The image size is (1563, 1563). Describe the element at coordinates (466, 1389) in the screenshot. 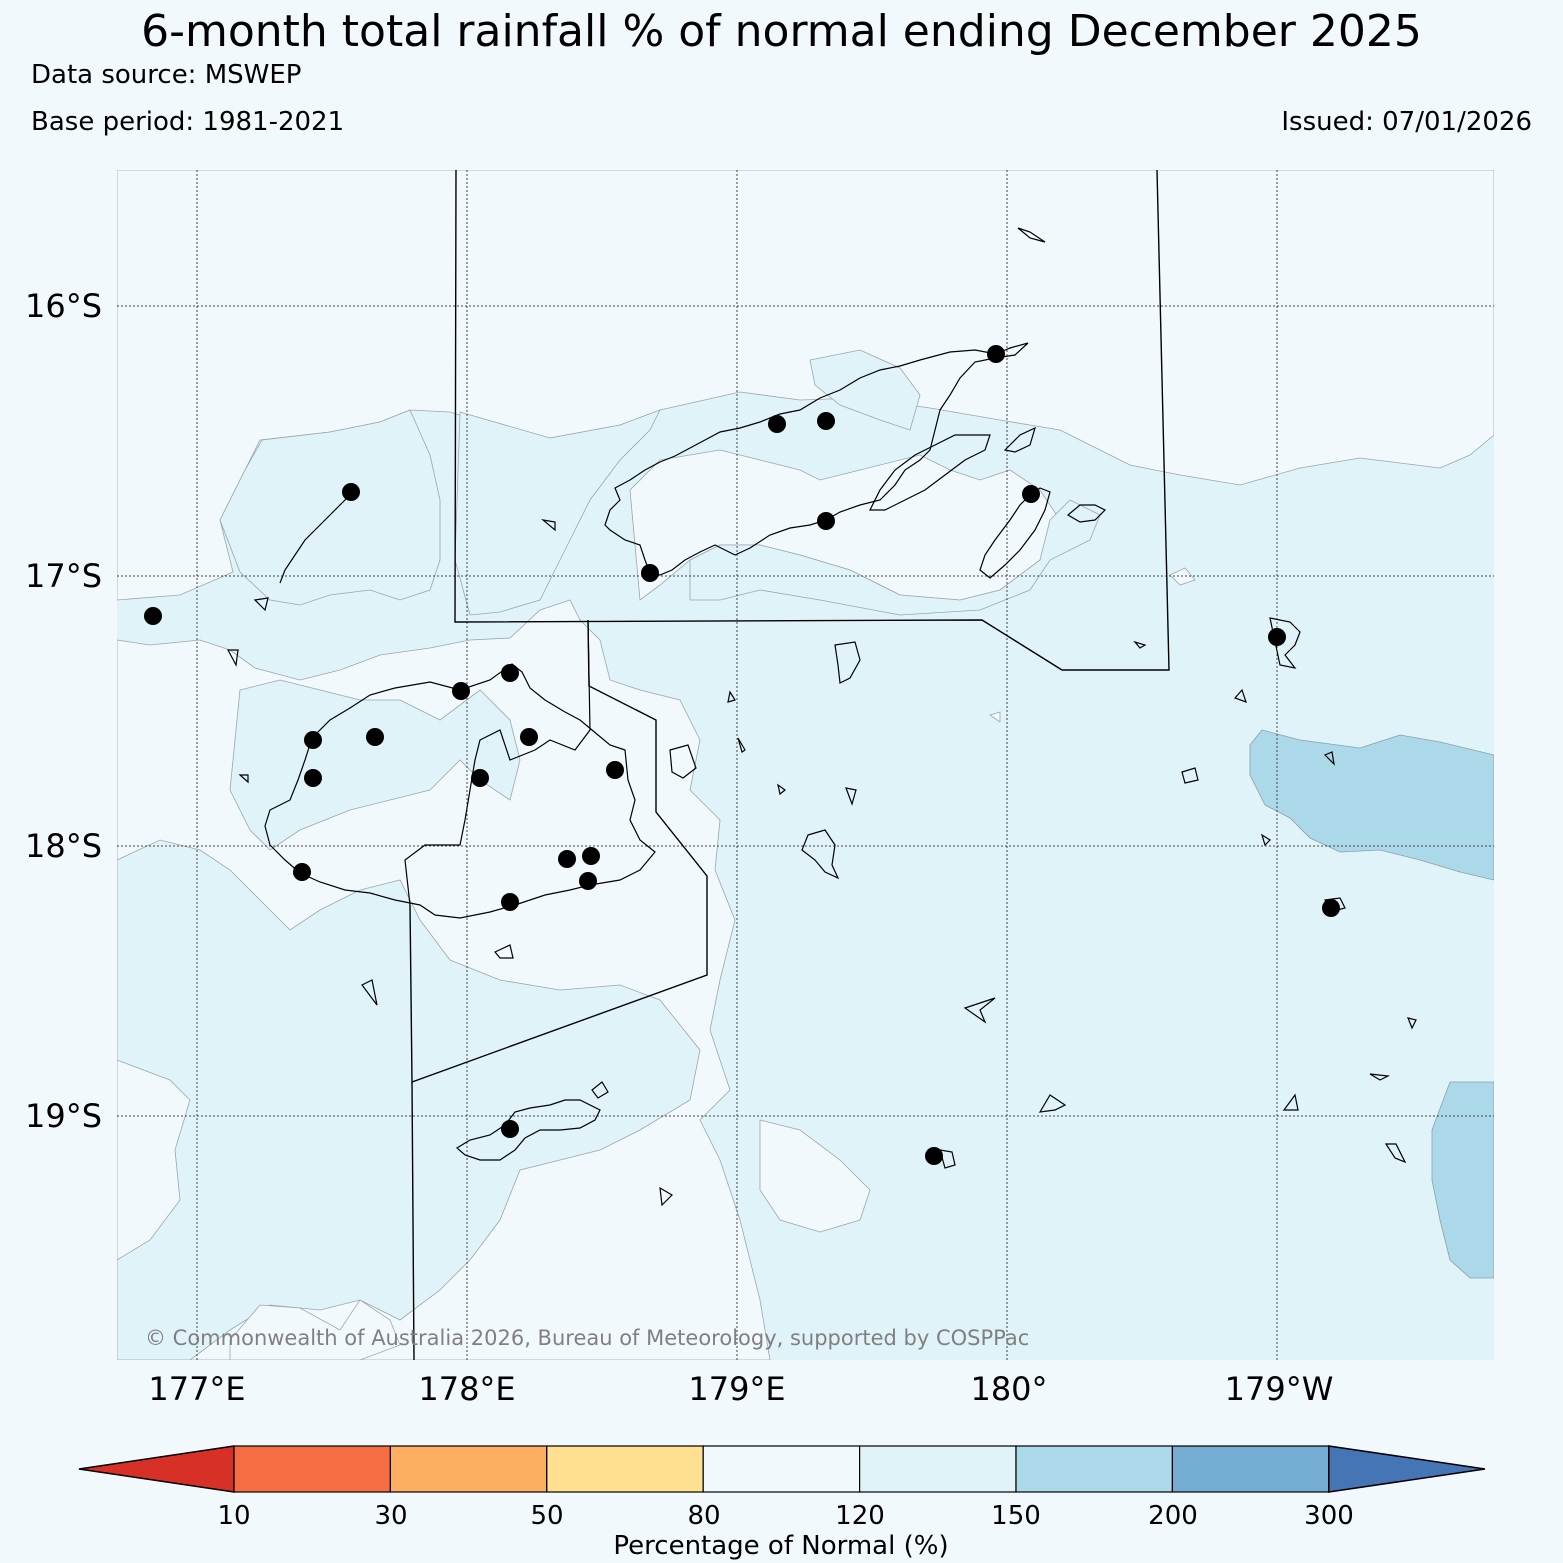

I see `lon-label: 178°E` at that location.